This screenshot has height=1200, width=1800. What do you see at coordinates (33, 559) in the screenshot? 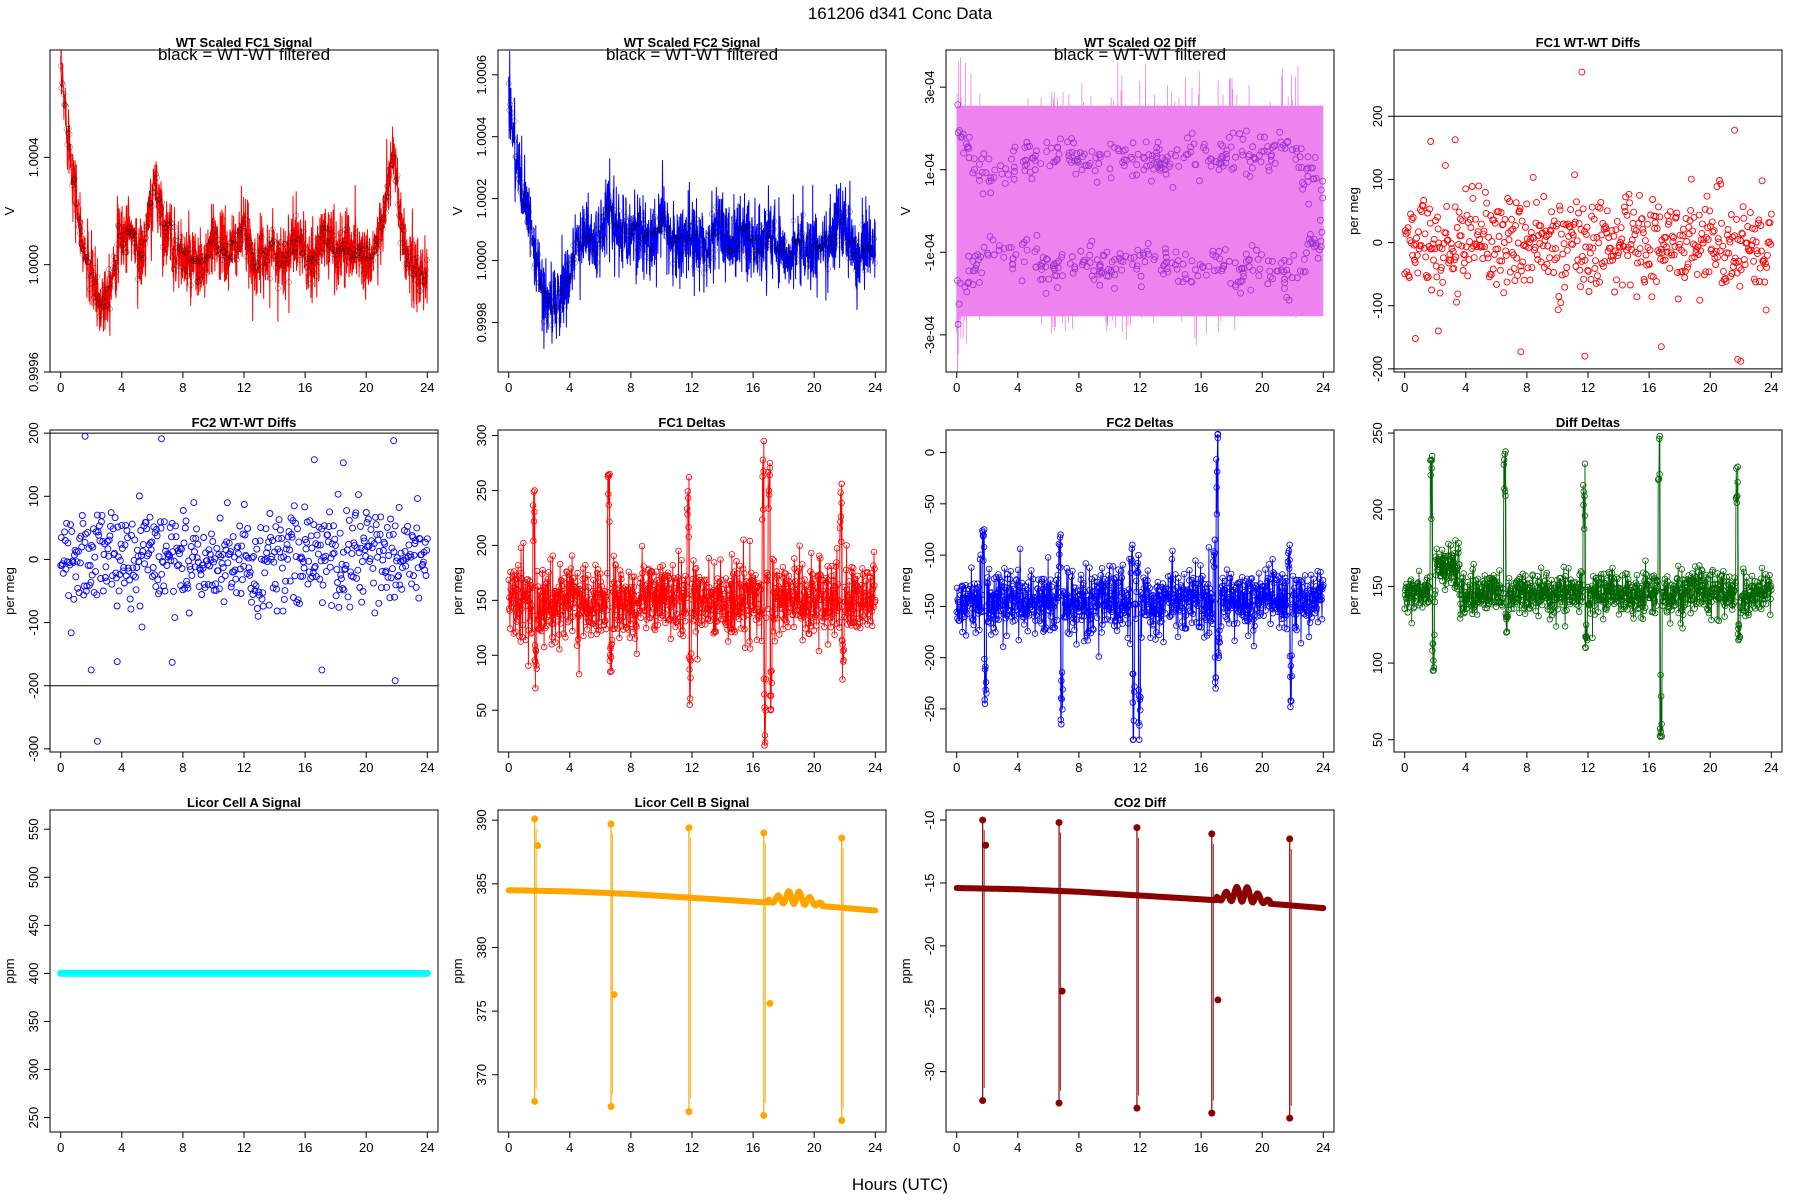
I see `y-tick-label: 0` at bounding box center [33, 559].